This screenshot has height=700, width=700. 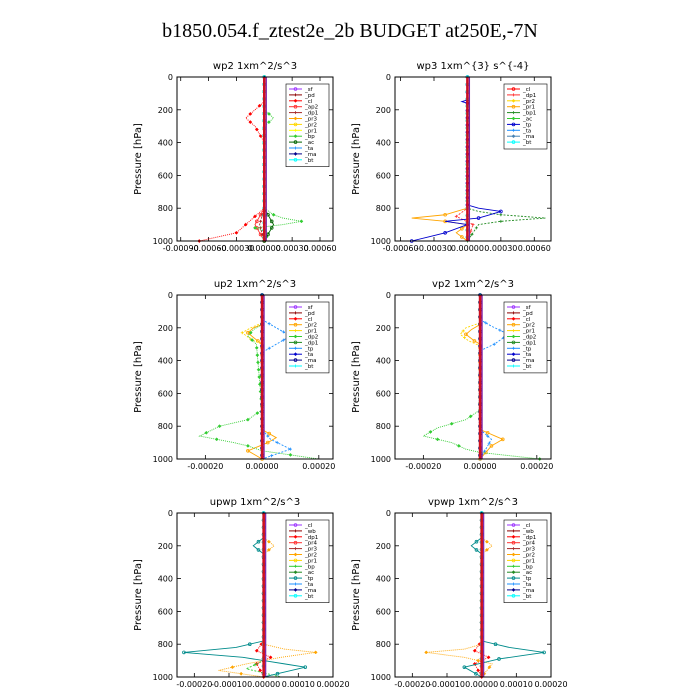 I want to click on x-tick-label: -0.00020, so click(x=412, y=684).